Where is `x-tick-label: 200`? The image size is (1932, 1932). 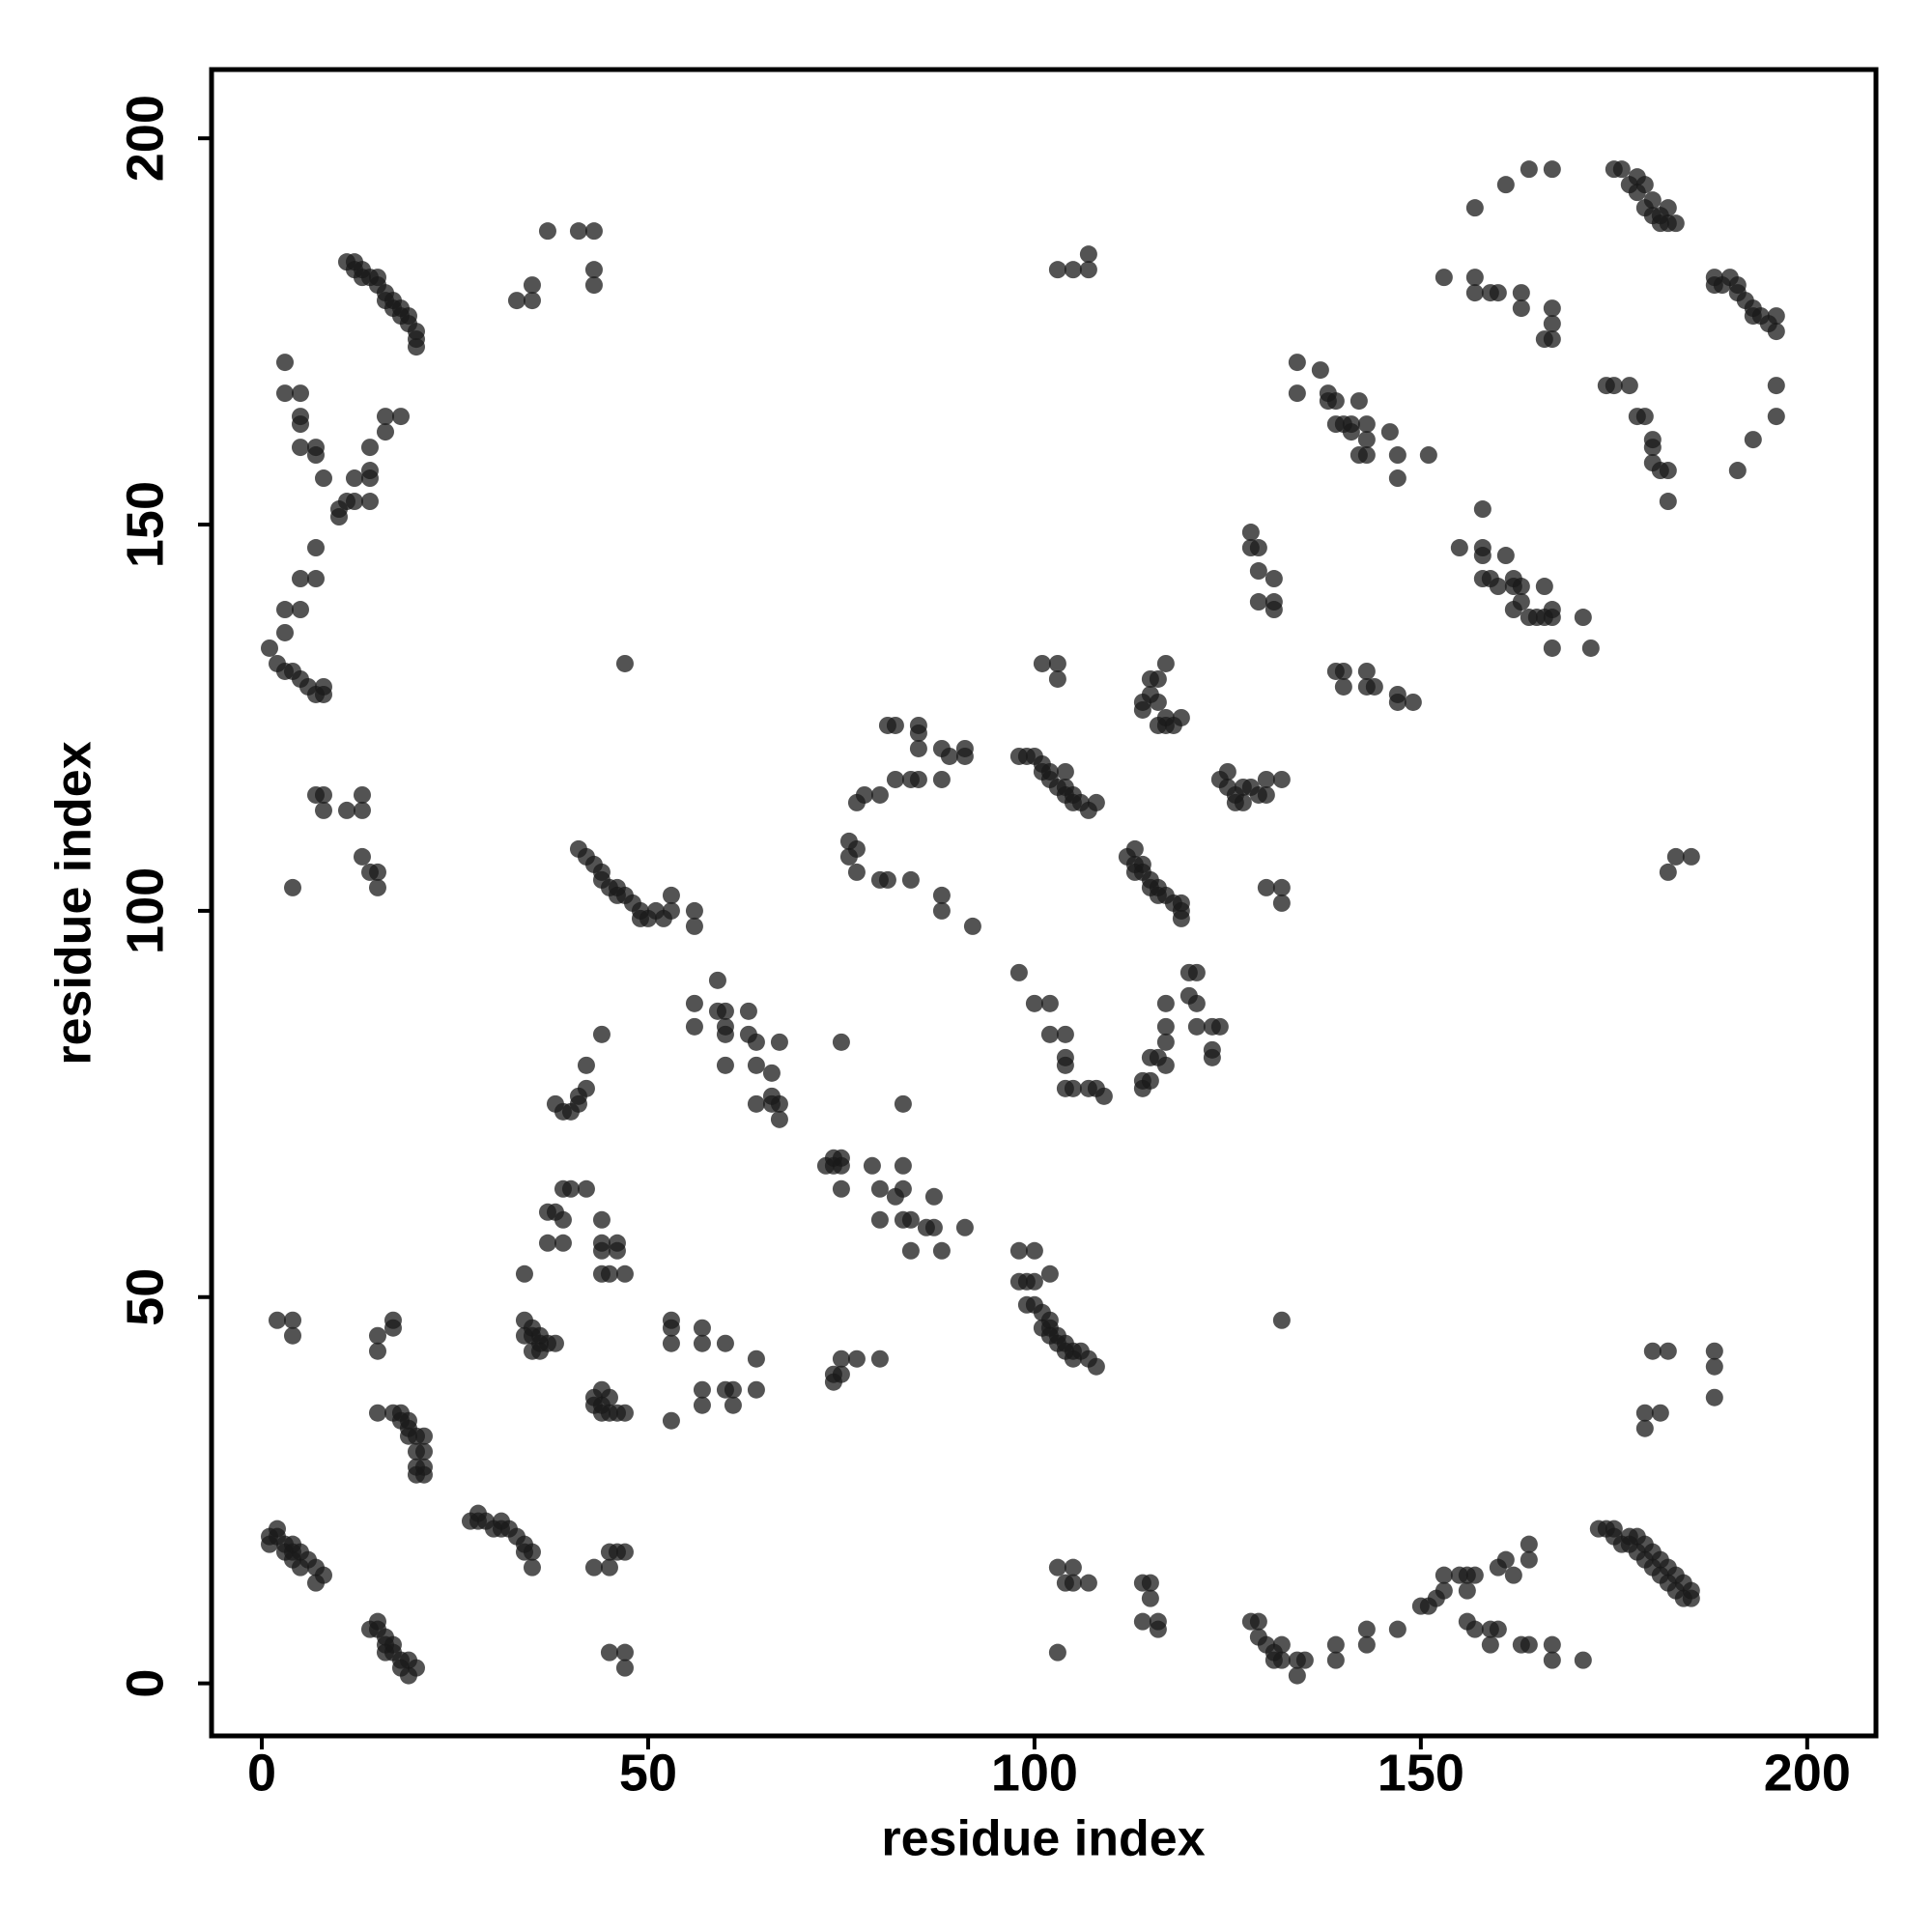 x-tick-label: 200 is located at coordinates (1807, 1773).